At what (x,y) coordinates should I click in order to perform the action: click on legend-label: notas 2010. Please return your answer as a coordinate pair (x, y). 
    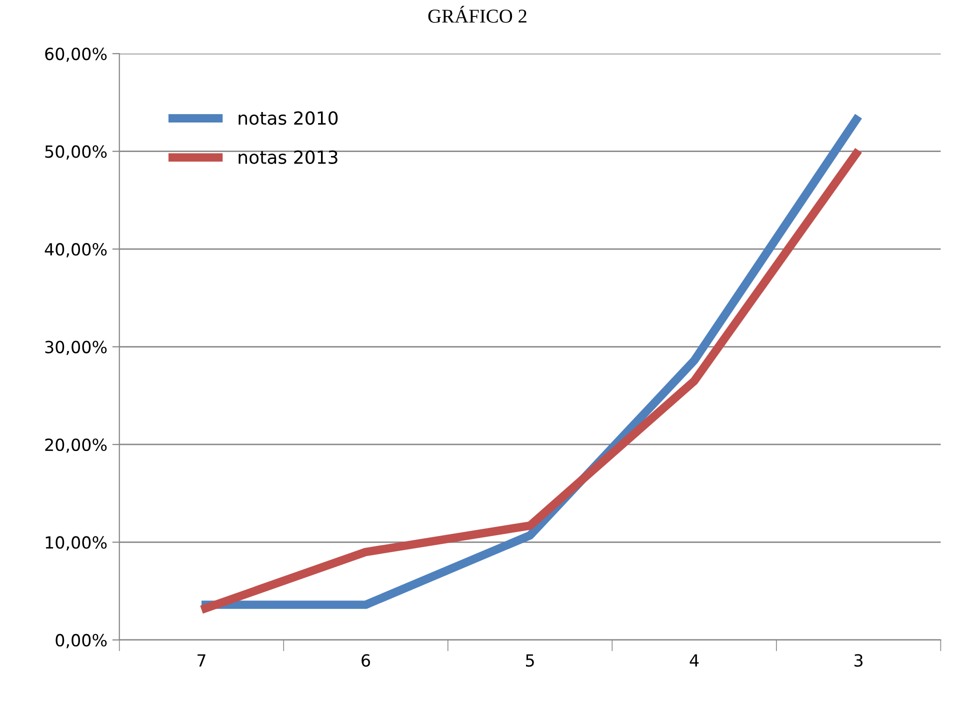
    Looking at the image, I should click on (288, 118).